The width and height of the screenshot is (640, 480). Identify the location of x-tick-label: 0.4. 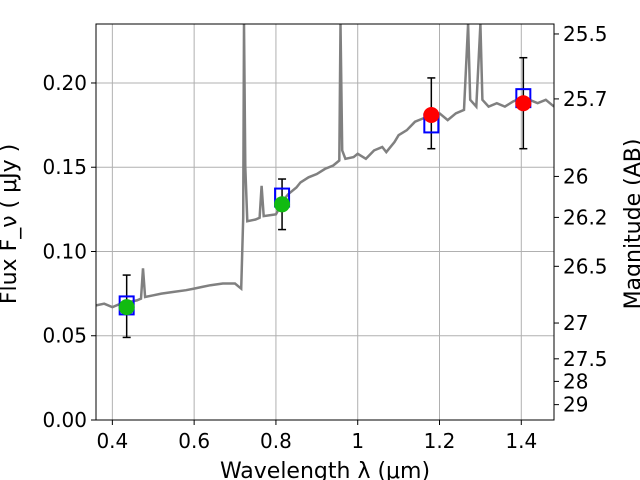
(112, 441).